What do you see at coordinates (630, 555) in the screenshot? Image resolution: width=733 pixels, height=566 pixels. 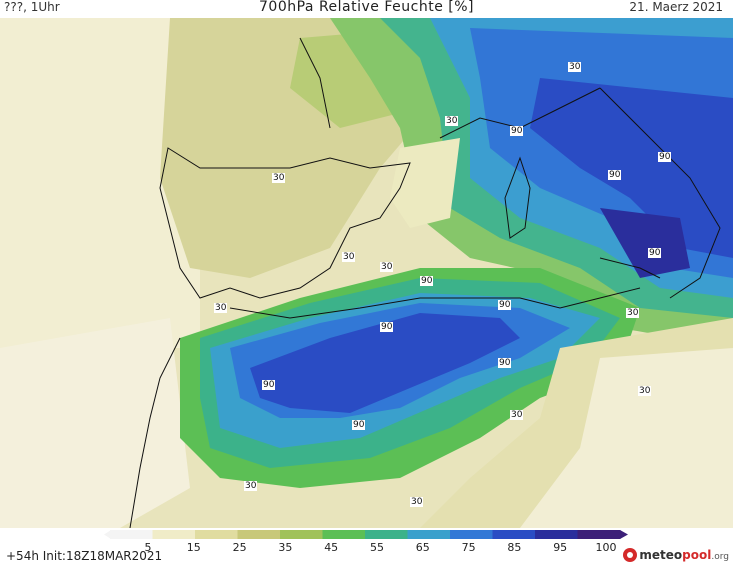 I see `logo-icon` at bounding box center [630, 555].